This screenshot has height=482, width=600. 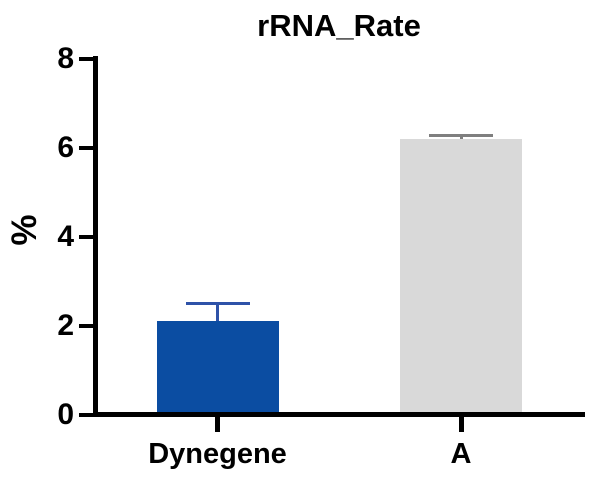 I want to click on y-tick-label-2: 2, so click(x=65, y=325).